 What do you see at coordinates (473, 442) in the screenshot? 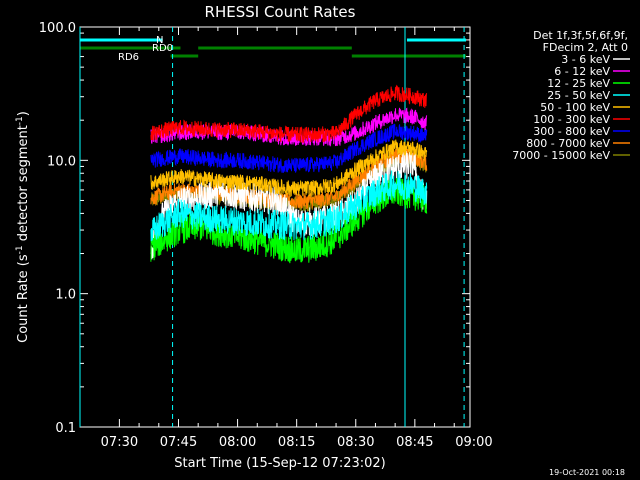
I see `x-tick-label: 09:00` at bounding box center [473, 442].